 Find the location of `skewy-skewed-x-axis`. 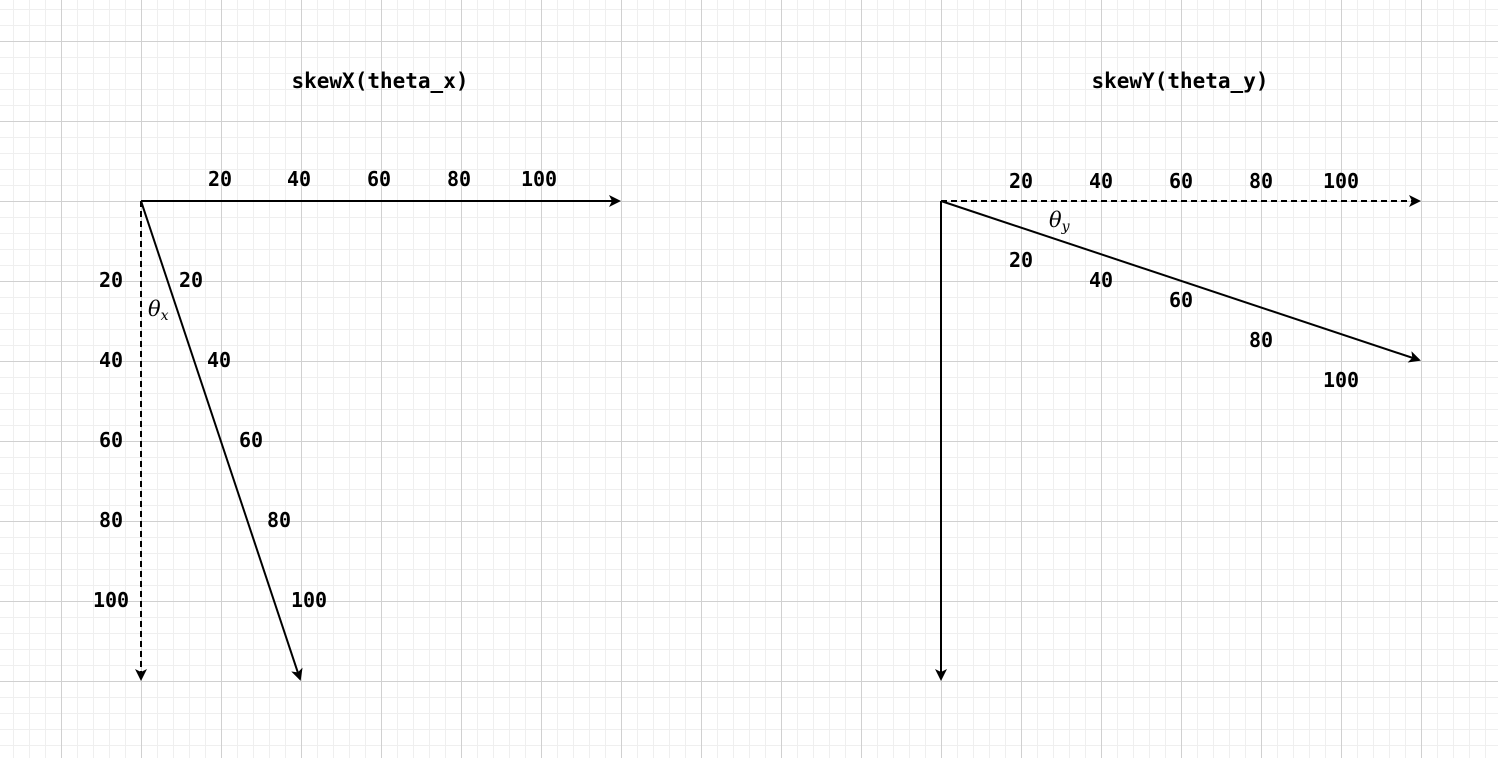

skewy-skewed-x-axis is located at coordinates (1180, 281).